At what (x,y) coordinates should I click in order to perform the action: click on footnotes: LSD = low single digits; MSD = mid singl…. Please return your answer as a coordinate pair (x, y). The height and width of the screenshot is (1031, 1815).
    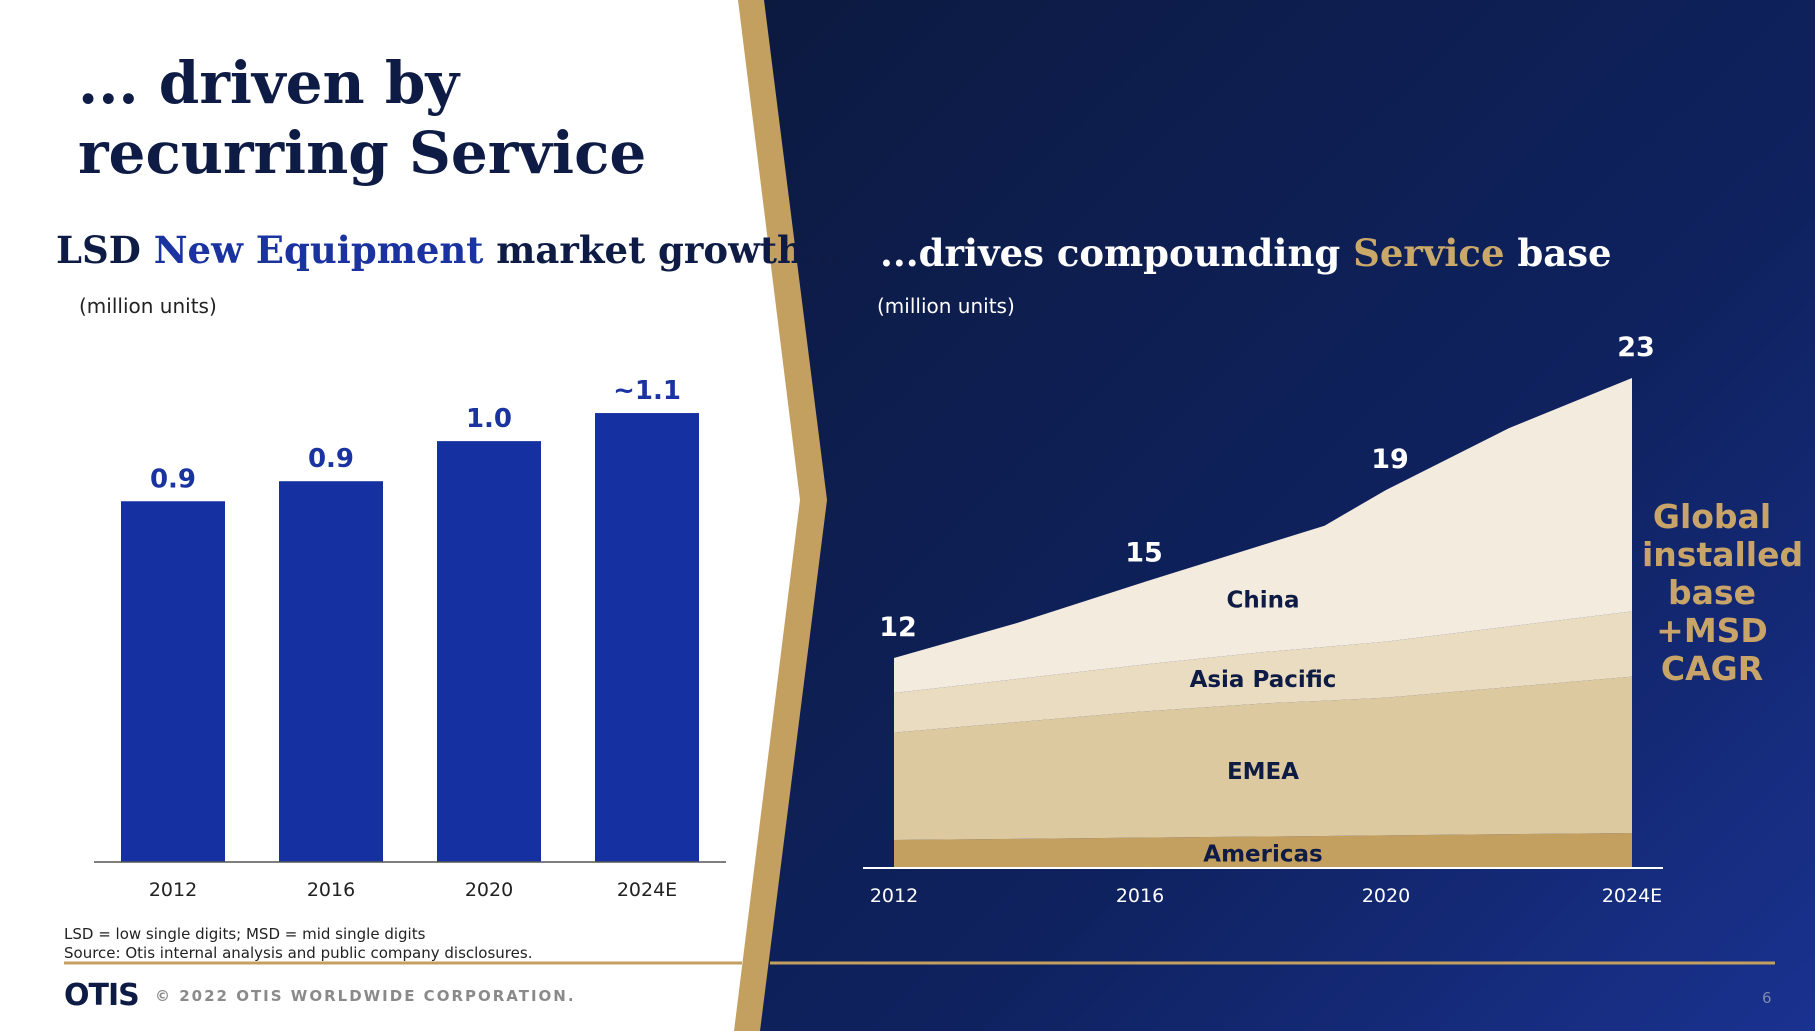
    Looking at the image, I should click on (298, 944).